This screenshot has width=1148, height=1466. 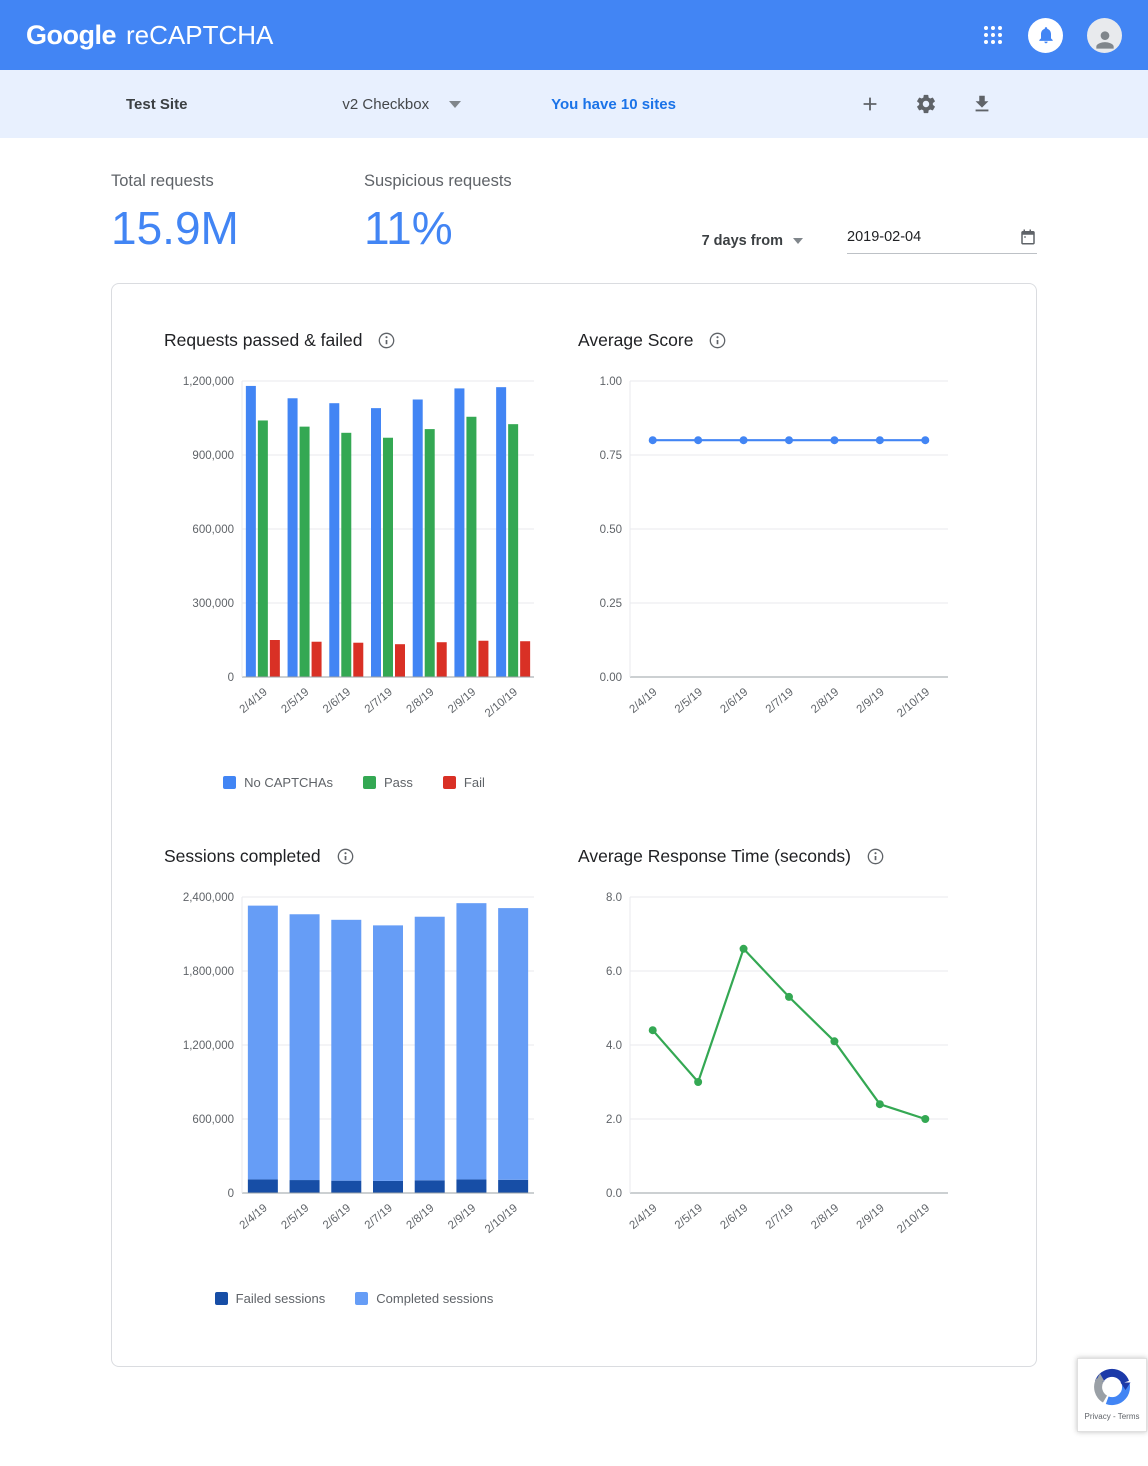 I want to click on notifications-bell-icon, so click(x=1045, y=35).